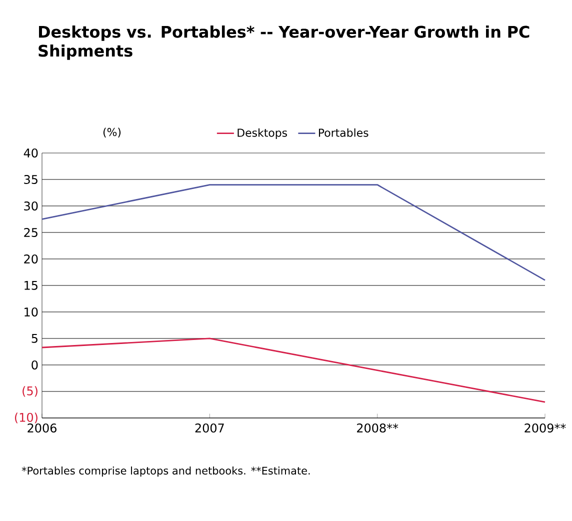 The image size is (572, 521). Describe the element at coordinates (31, 206) in the screenshot. I see `y-tick-label: 30` at that location.